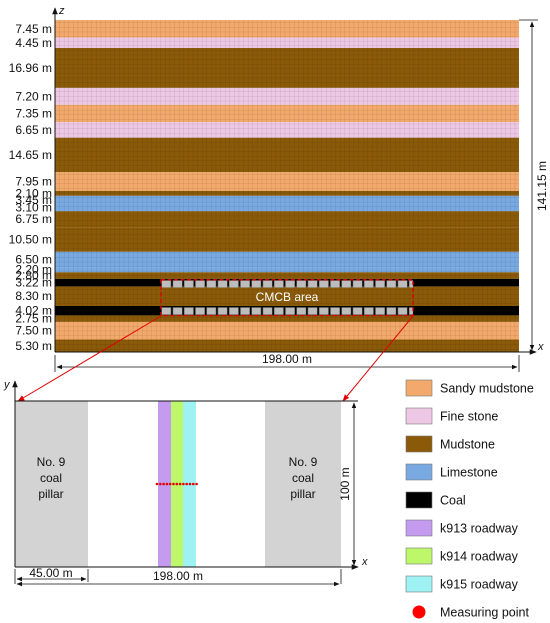  Describe the element at coordinates (479, 557) in the screenshot. I see `legend-label-k914: k914 roadway` at that location.